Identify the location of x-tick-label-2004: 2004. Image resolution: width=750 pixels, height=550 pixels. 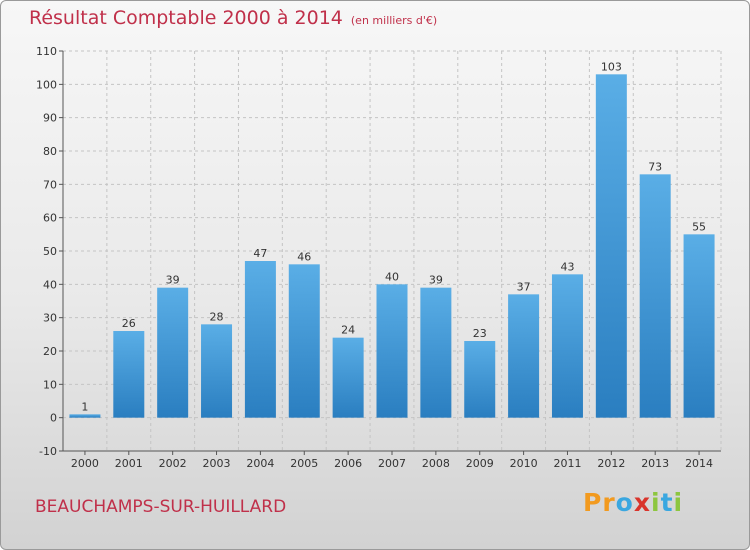
(260, 463).